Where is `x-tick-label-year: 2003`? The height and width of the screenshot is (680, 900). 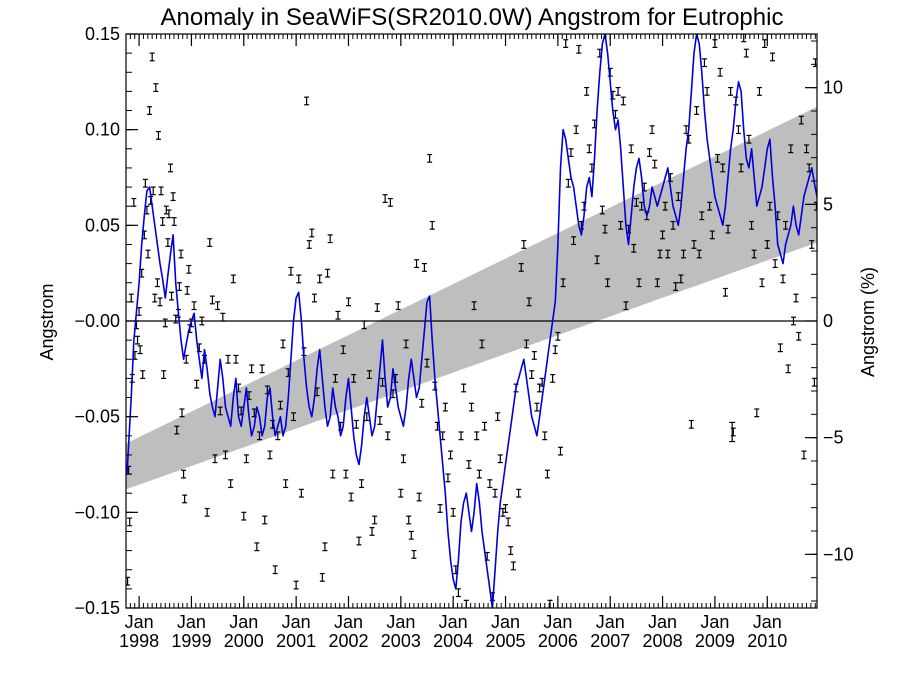 x-tick-label-year: 2003 is located at coordinates (401, 641).